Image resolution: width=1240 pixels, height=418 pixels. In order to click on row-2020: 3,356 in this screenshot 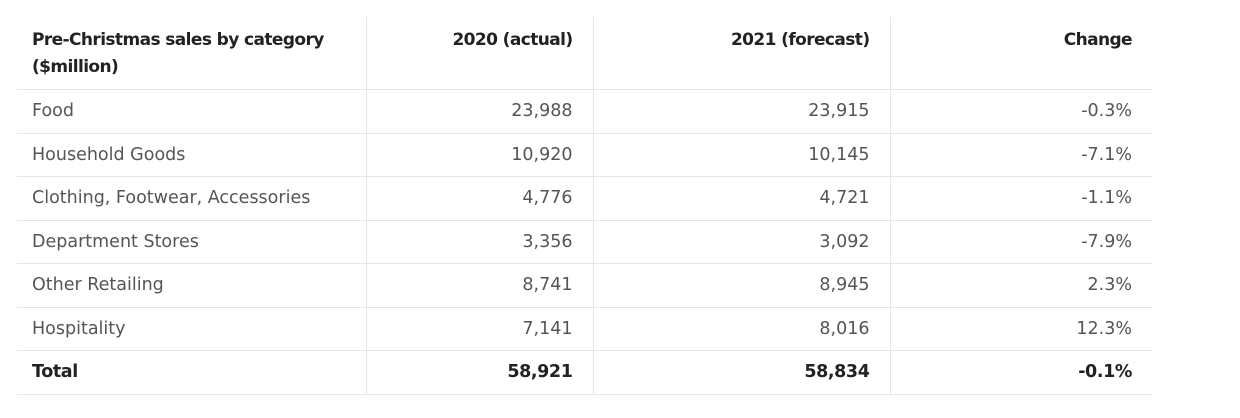, I will do `click(480, 242)`.